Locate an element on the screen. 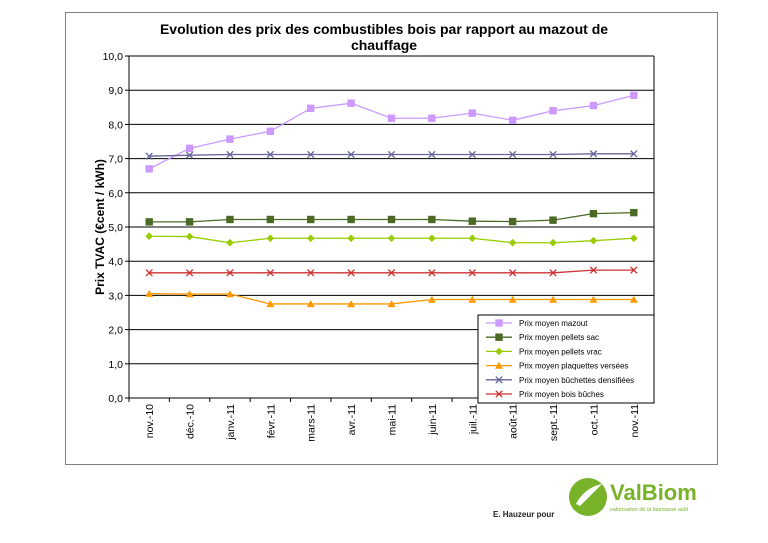 The height and width of the screenshot is (543, 768). x-tick-label: nov.-10 is located at coordinates (150, 421).